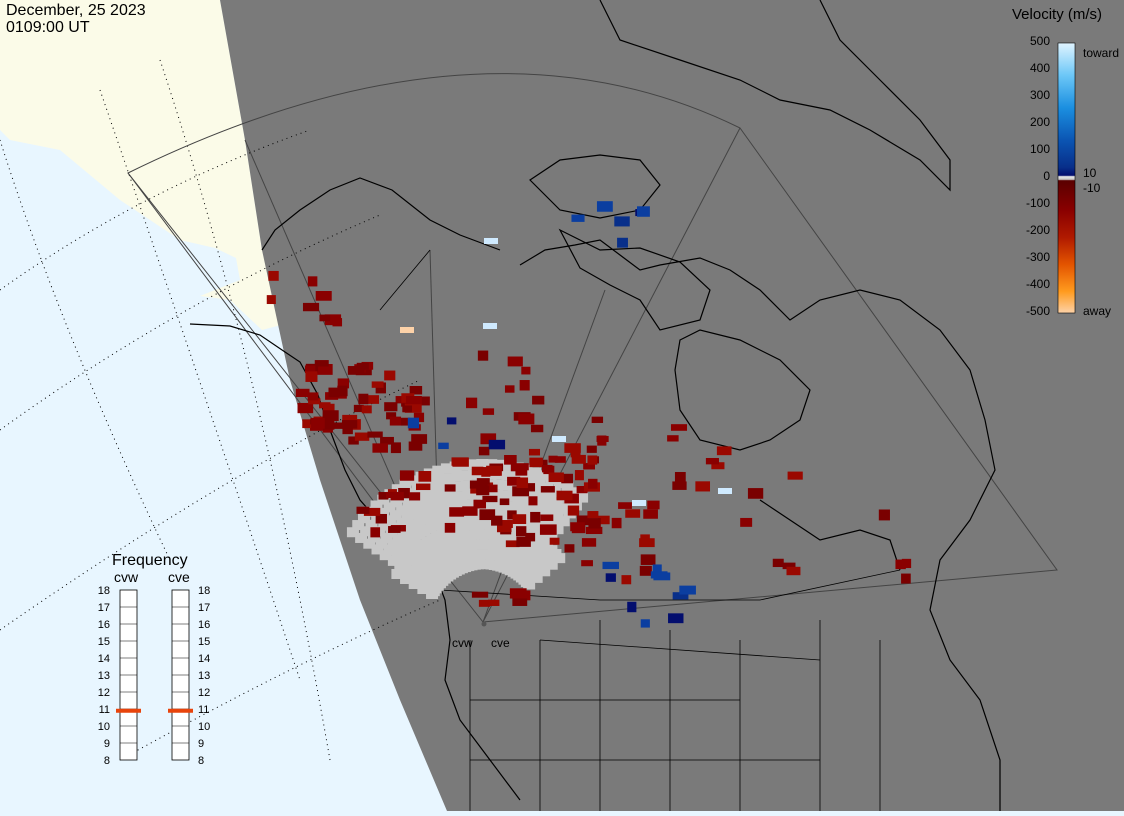  Describe the element at coordinates (104, 608) in the screenshot. I see `frequency-tick-label: 17` at that location.